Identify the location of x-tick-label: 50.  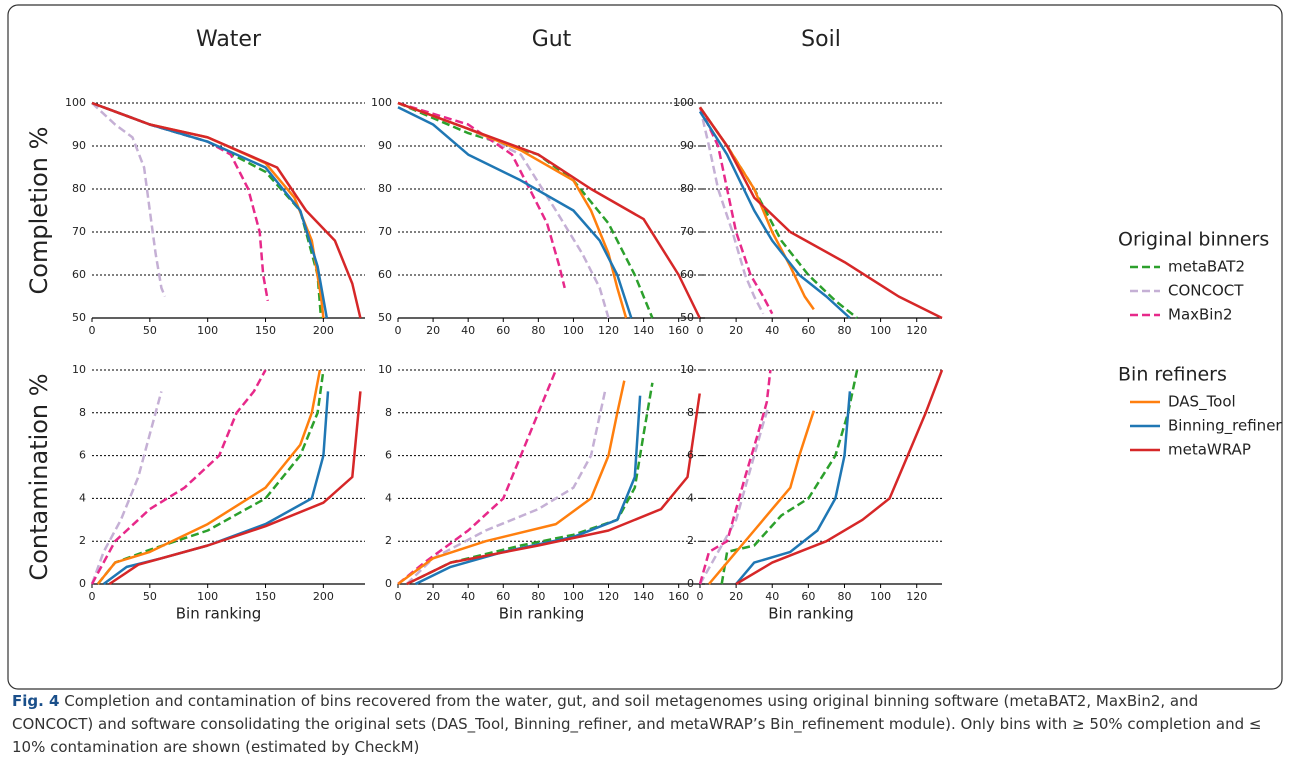
(150, 330).